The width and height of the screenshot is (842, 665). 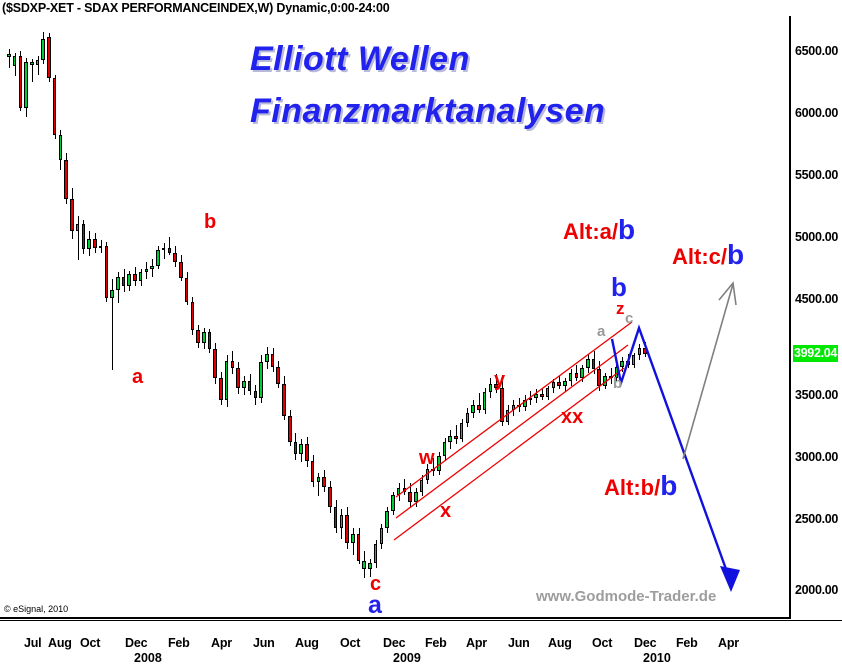 I want to click on wave-label-z-red: z, so click(x=620, y=308).